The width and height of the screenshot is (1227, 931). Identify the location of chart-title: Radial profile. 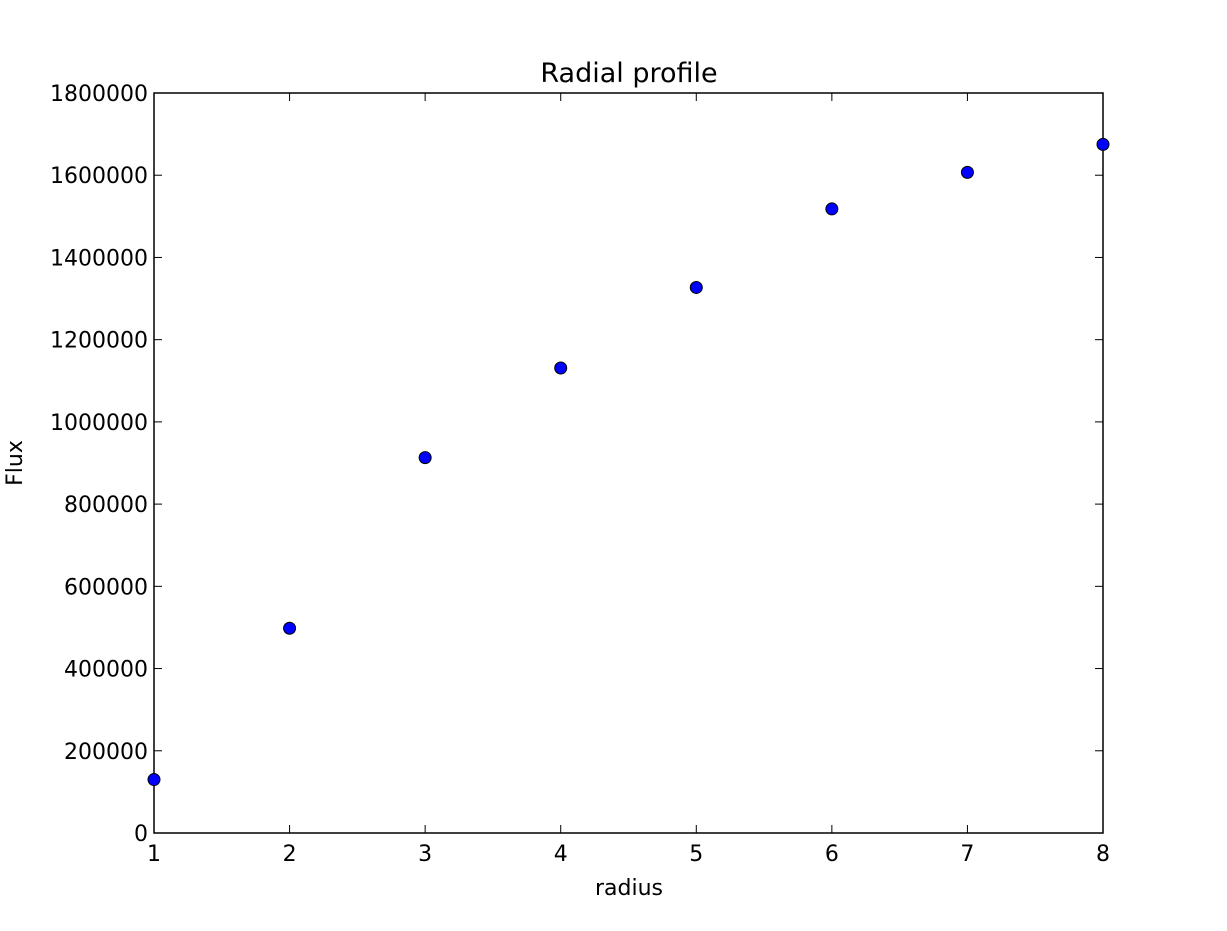
(628, 73).